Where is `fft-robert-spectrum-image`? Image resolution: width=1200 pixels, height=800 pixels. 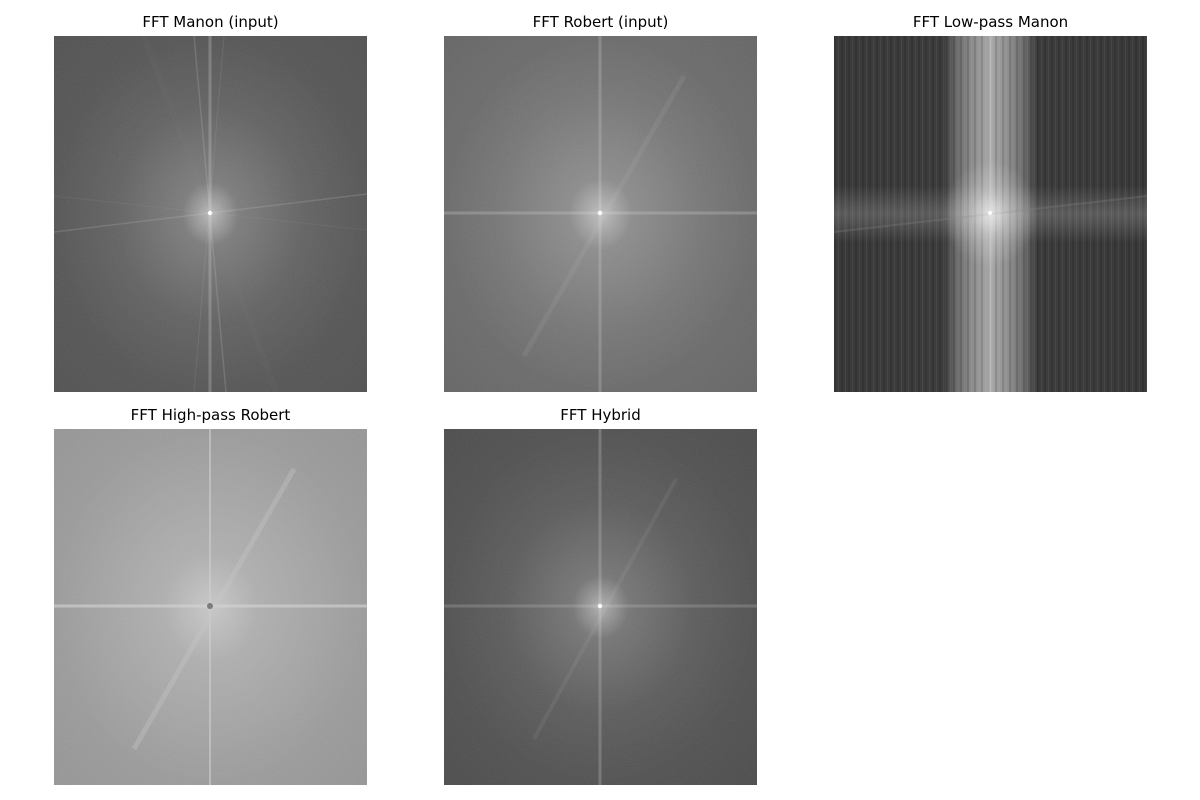 fft-robert-spectrum-image is located at coordinates (600, 214).